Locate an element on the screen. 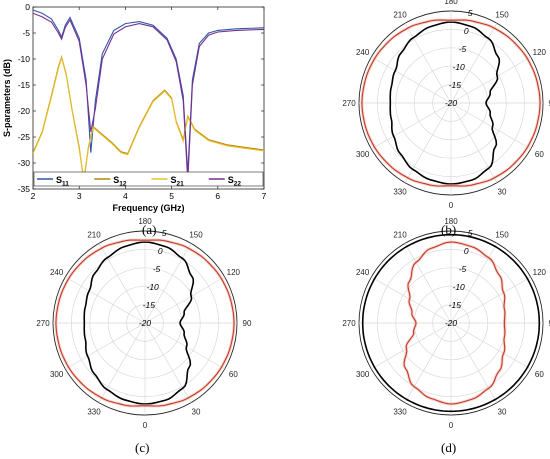  y-tick-label: -10 is located at coordinates (24, 59).